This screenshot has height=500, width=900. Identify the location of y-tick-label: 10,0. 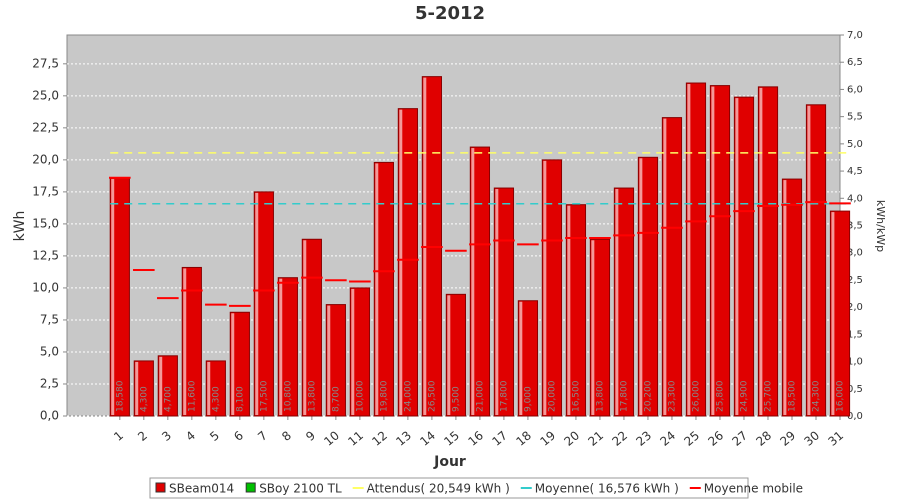
(45, 287).